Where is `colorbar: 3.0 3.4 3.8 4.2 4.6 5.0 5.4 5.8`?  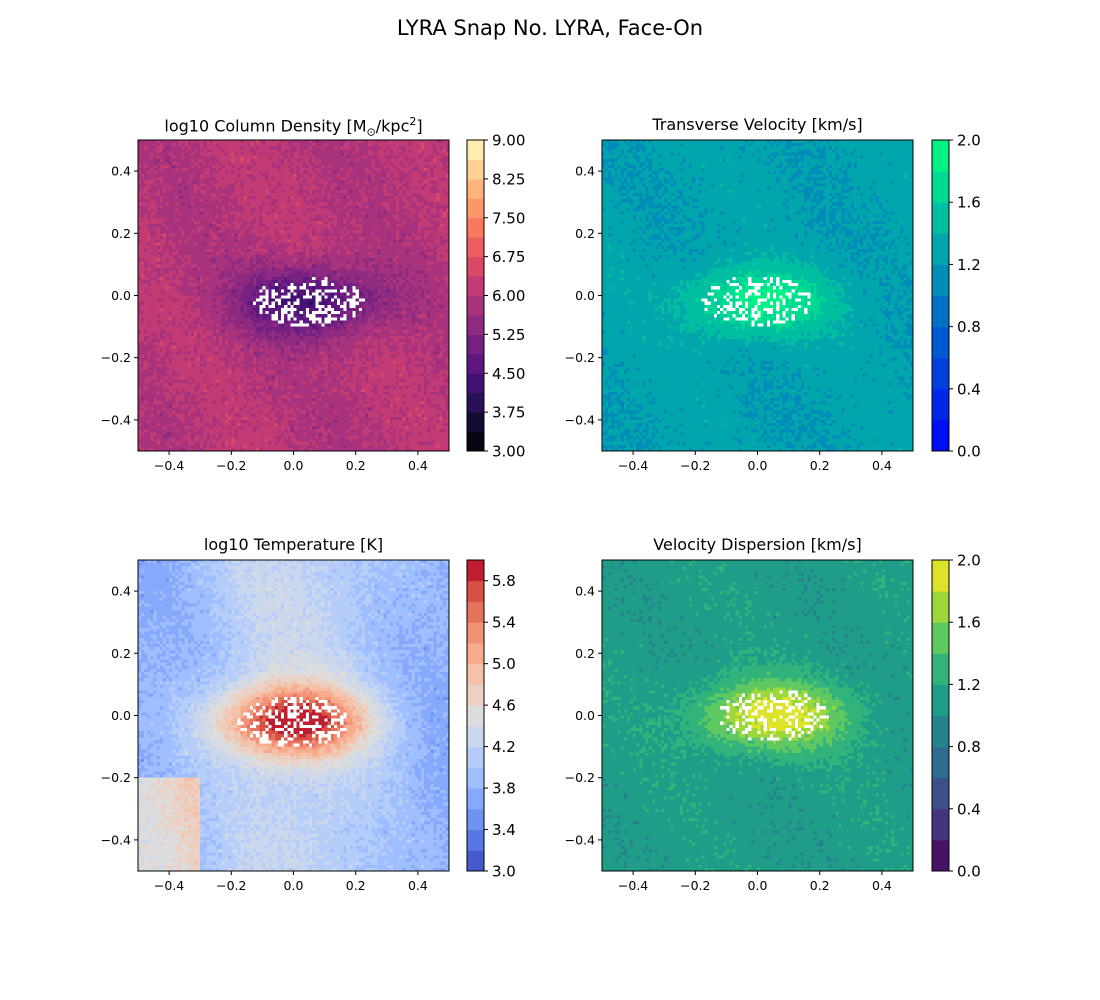
colorbar: 3.0 3.4 3.8 4.2 4.6 5.0 5.4 5.8 is located at coordinates (491, 720).